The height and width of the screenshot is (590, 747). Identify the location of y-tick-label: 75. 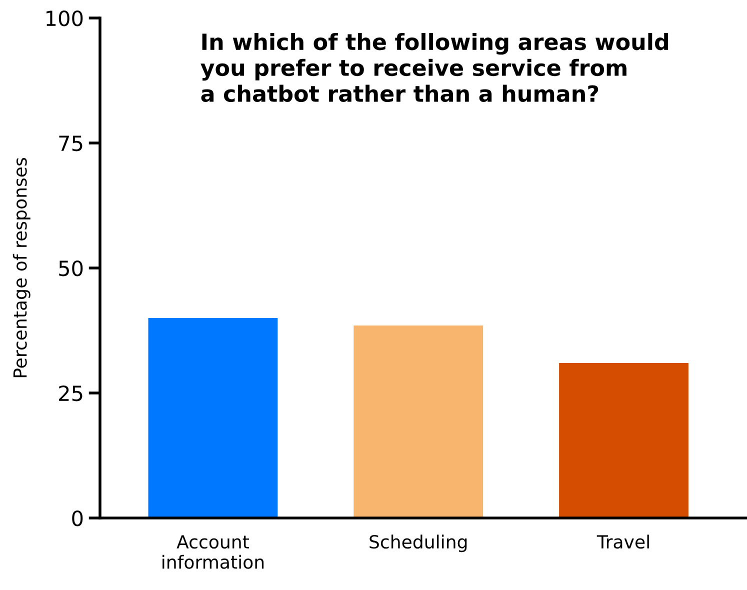
(70, 144).